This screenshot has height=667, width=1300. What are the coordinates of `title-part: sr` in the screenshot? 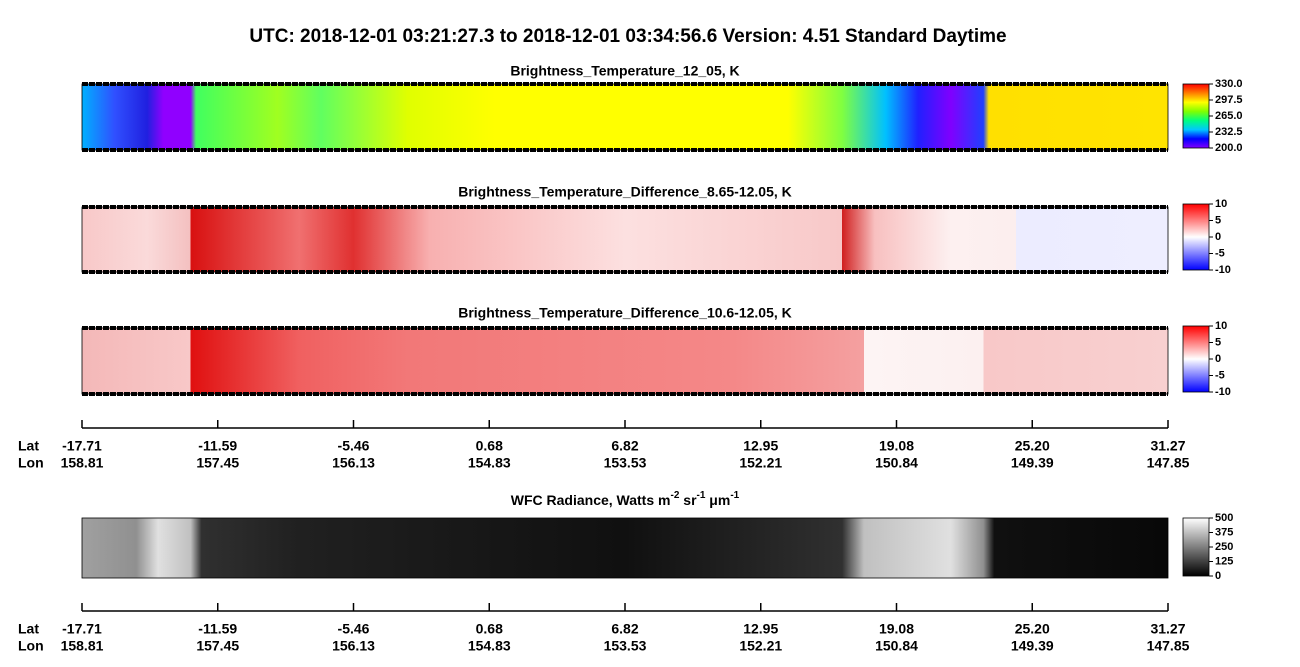 It's located at (688, 500).